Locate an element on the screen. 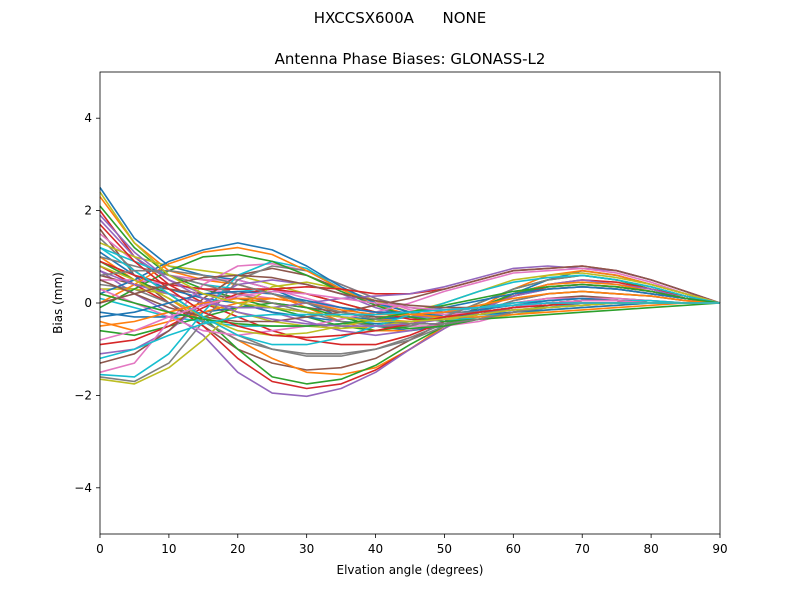  x-tick-label: 50 is located at coordinates (444, 549).